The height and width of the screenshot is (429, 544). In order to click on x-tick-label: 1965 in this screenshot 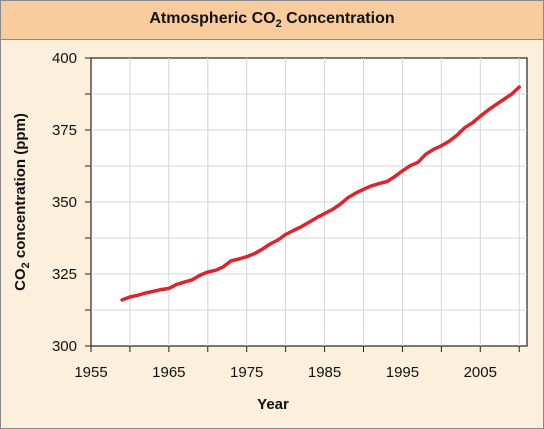, I will do `click(168, 372)`.